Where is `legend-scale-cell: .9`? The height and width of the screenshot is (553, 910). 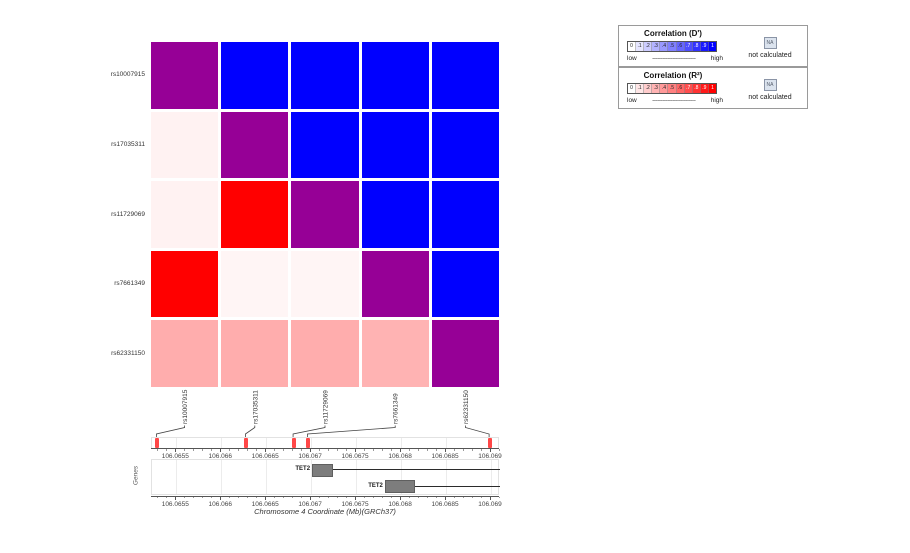 legend-scale-cell: .9 is located at coordinates (704, 88).